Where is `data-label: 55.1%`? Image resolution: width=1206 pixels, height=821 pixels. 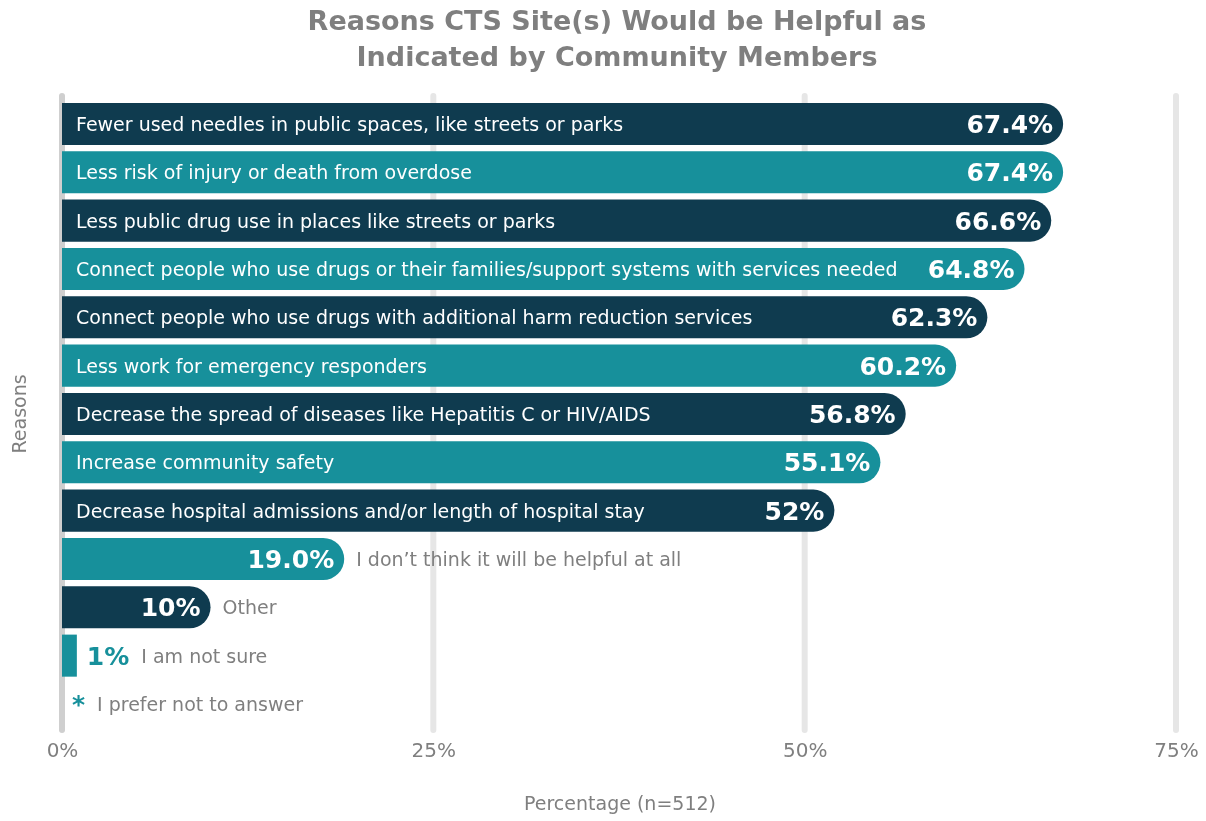
data-label: 55.1% is located at coordinates (827, 463).